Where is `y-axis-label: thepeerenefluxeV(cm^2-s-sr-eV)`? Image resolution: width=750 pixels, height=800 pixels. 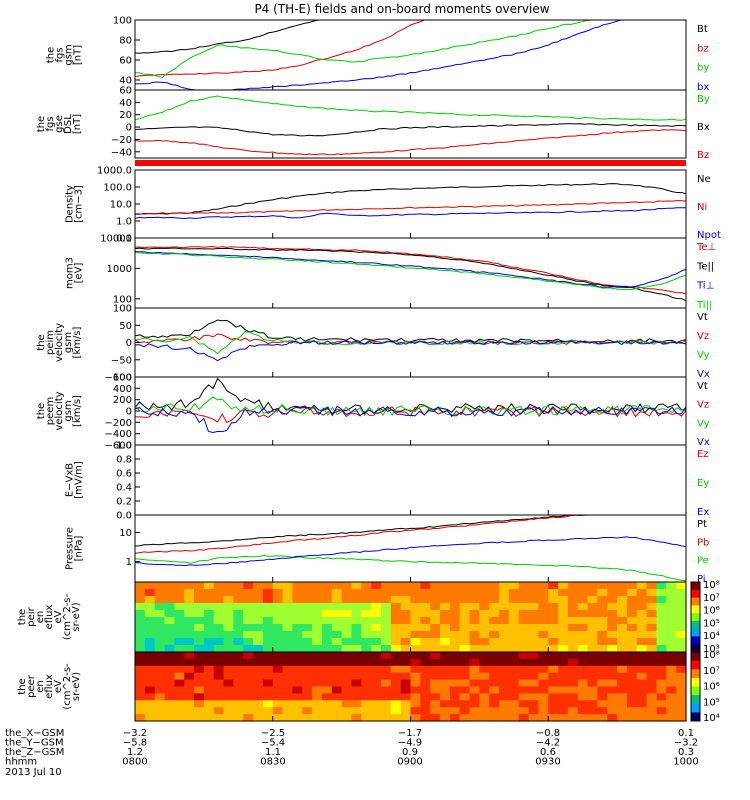 y-axis-label: thepeerenefluxeV(cm^2-s-sr-eV) is located at coordinates (49, 686).